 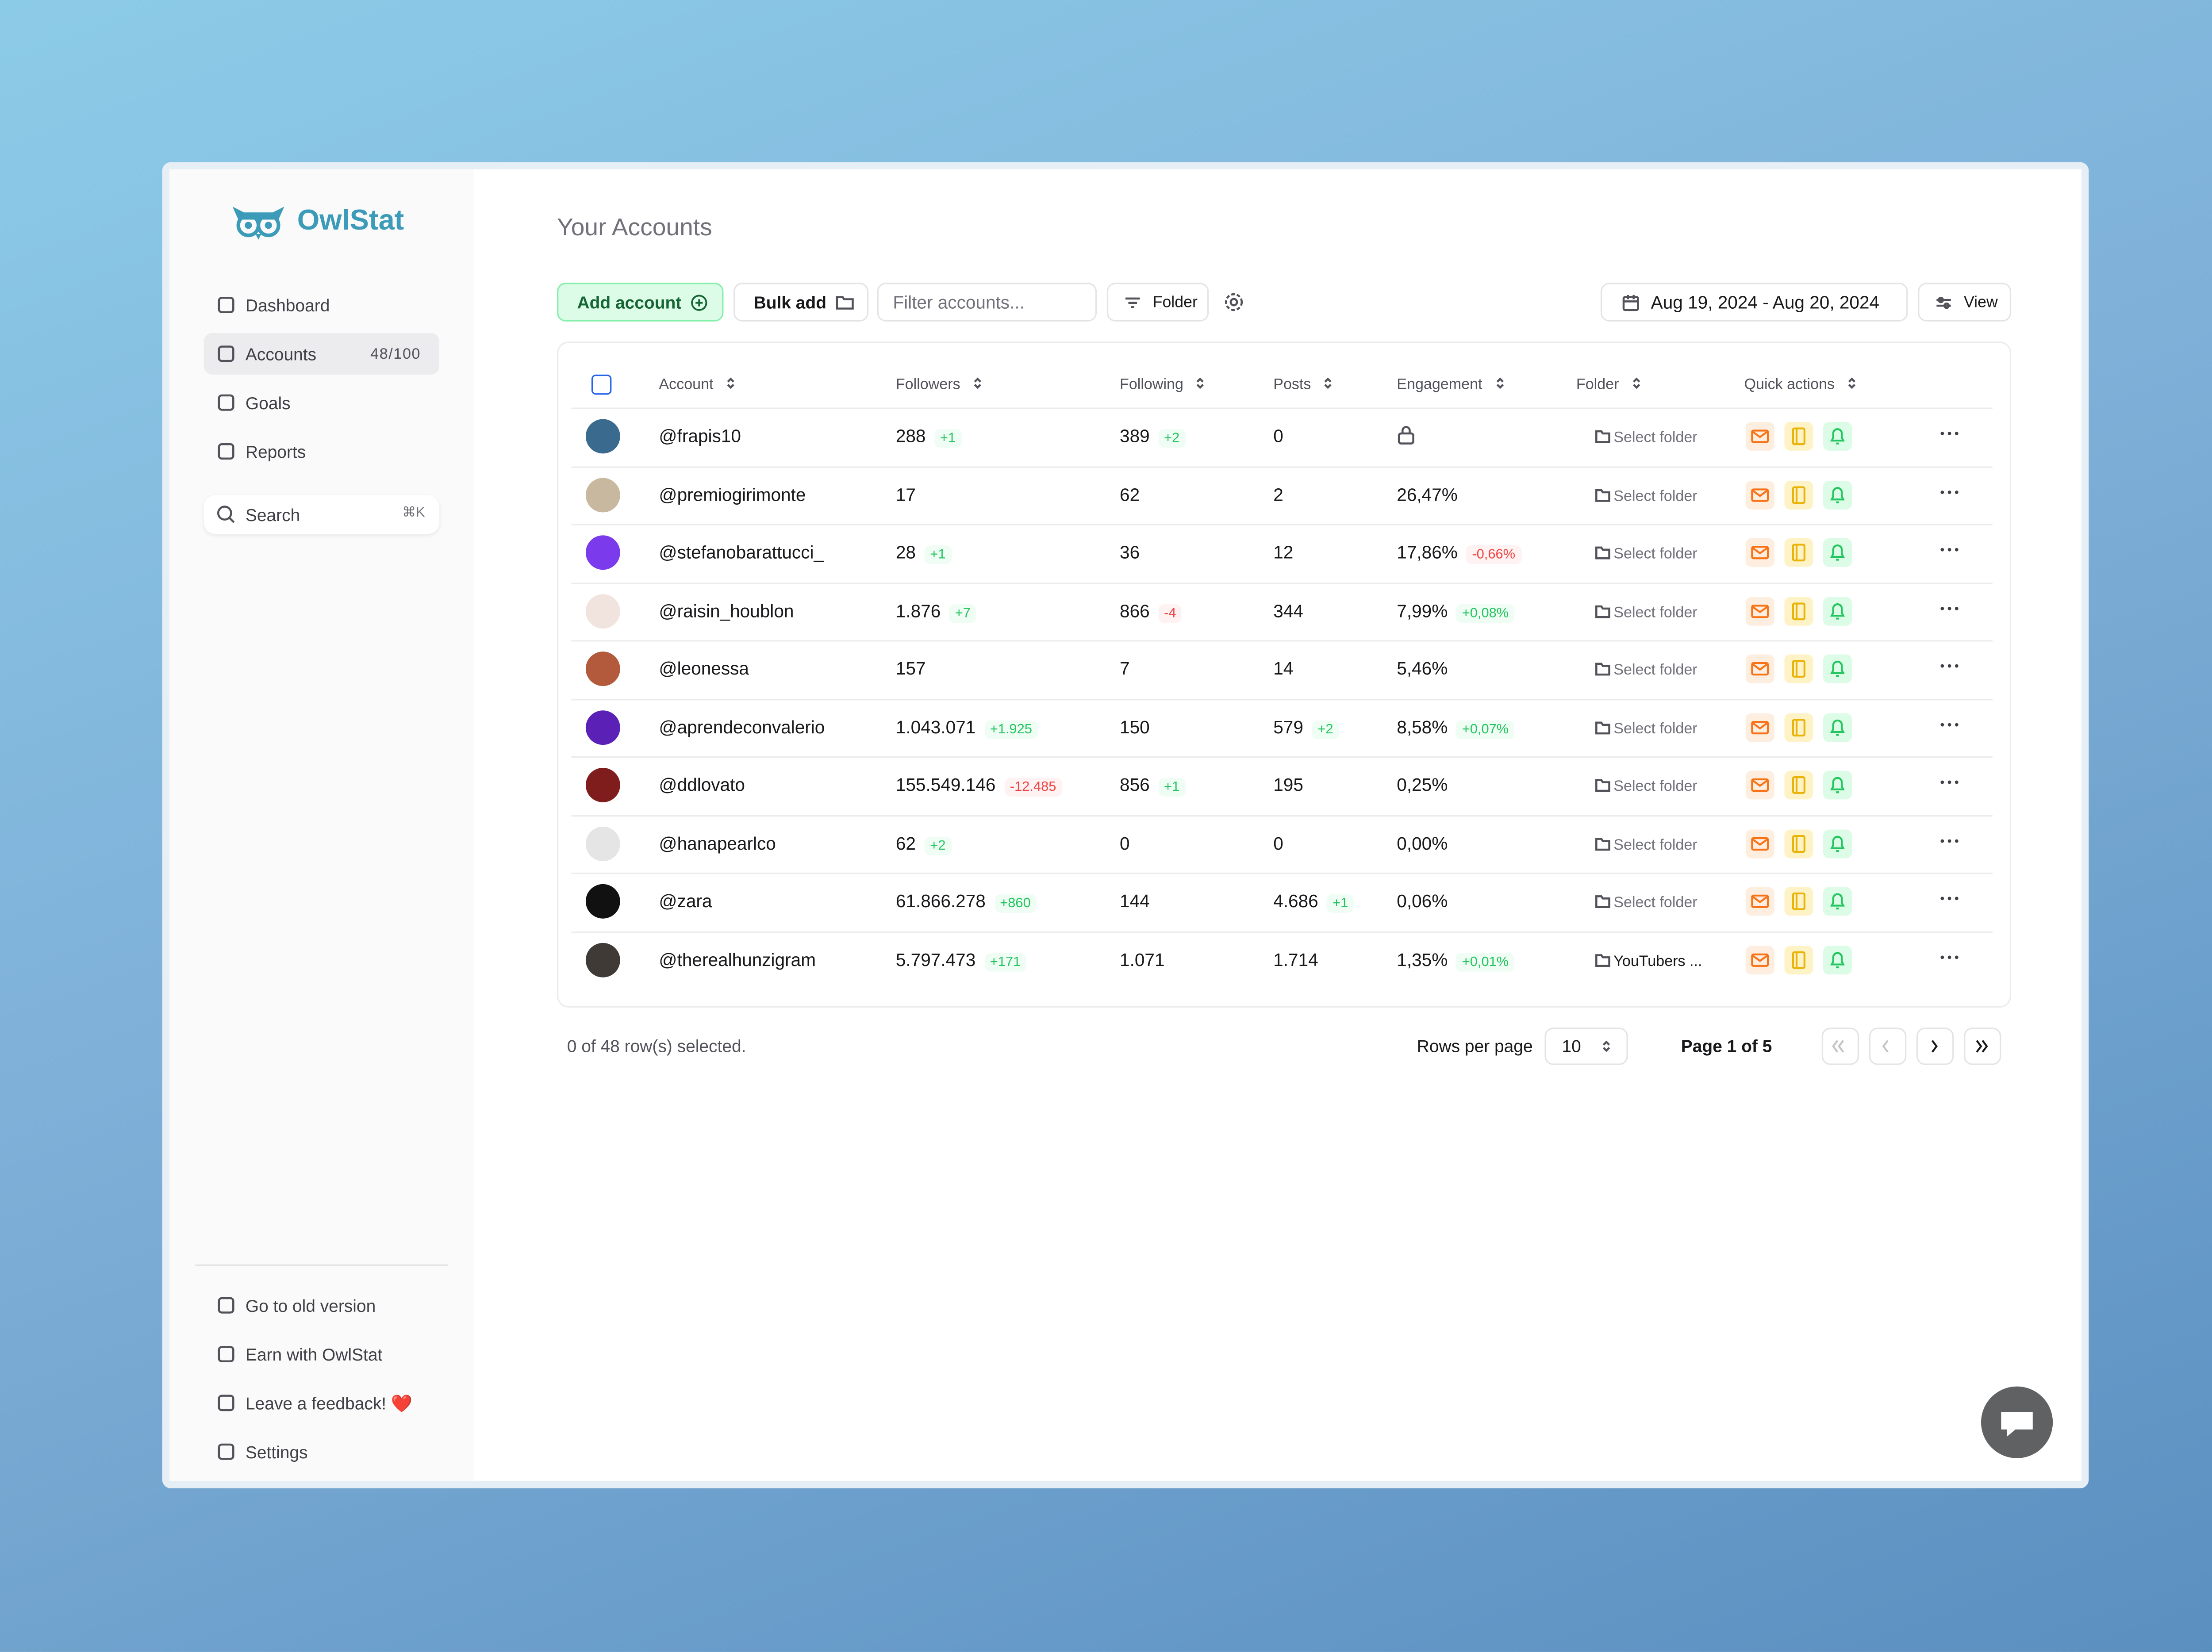 I want to click on footer-nav-item: Leave a feedback! ❤️, so click(x=329, y=1403).